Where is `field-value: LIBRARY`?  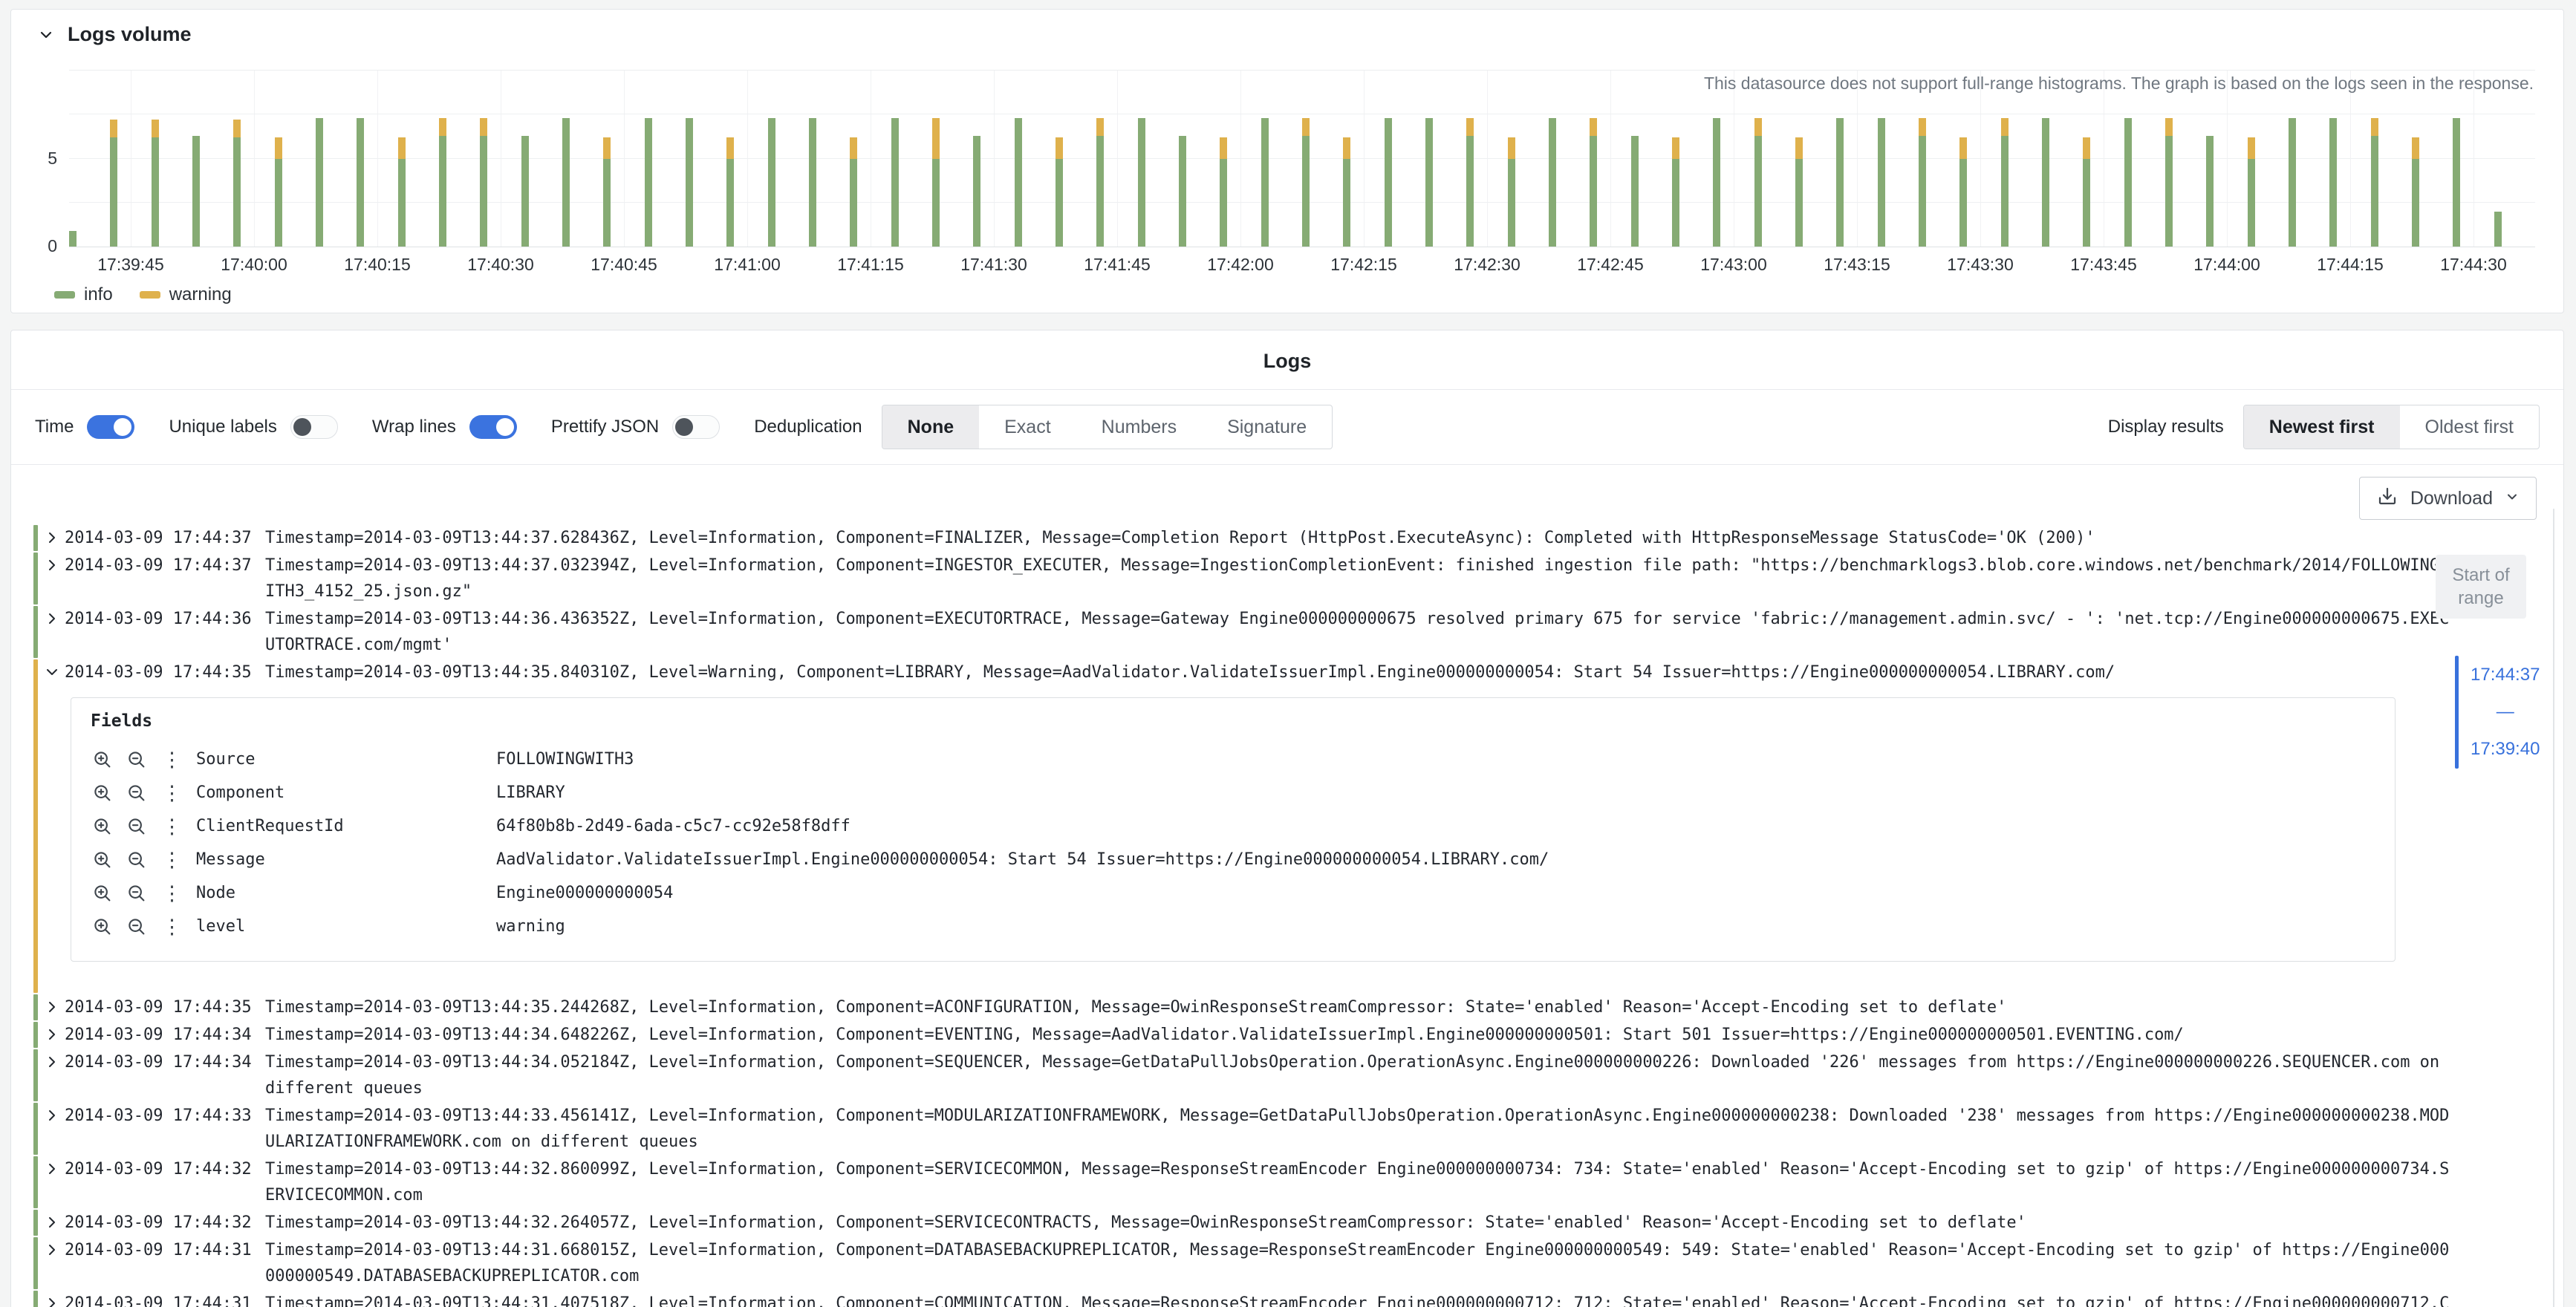
field-value: LIBRARY is located at coordinates (530, 792).